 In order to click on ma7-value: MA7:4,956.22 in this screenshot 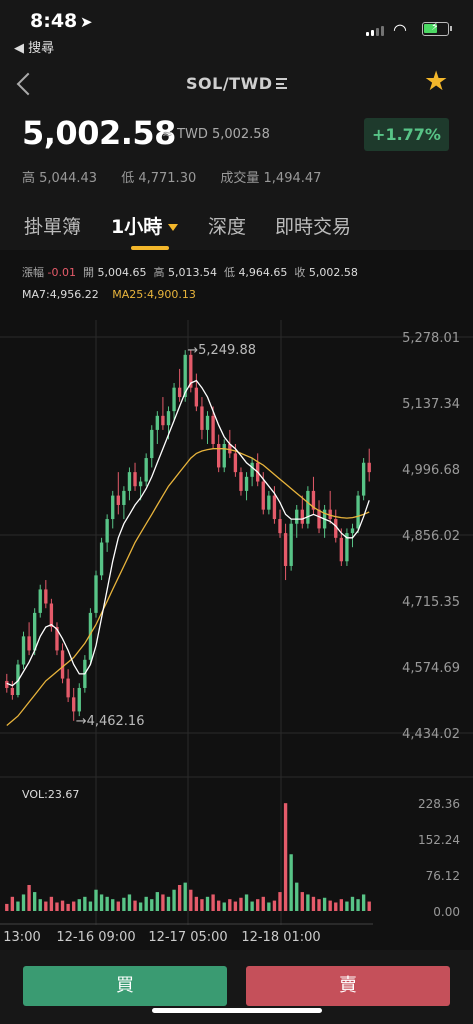, I will do `click(60, 294)`.